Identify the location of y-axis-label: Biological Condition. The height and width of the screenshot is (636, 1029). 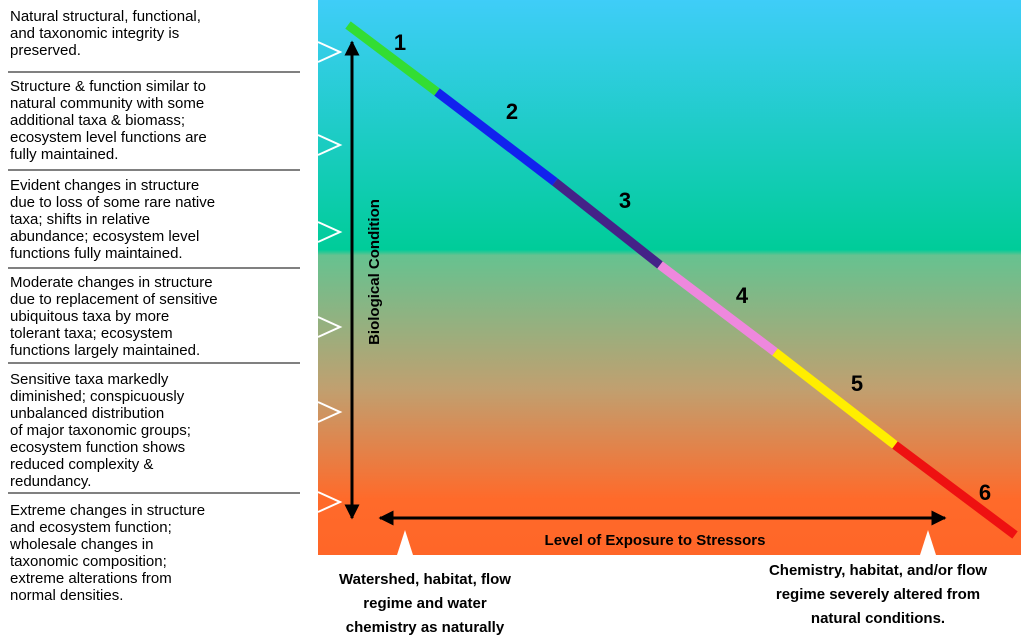
(374, 272).